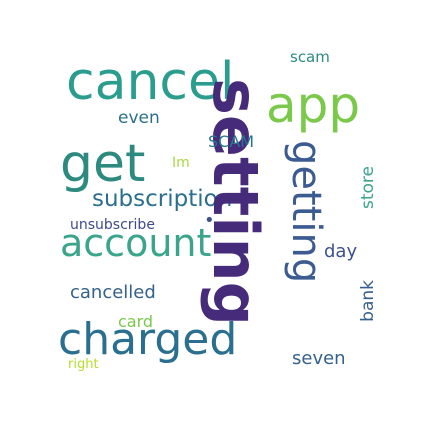  I want to click on word-app: app, so click(313, 105).